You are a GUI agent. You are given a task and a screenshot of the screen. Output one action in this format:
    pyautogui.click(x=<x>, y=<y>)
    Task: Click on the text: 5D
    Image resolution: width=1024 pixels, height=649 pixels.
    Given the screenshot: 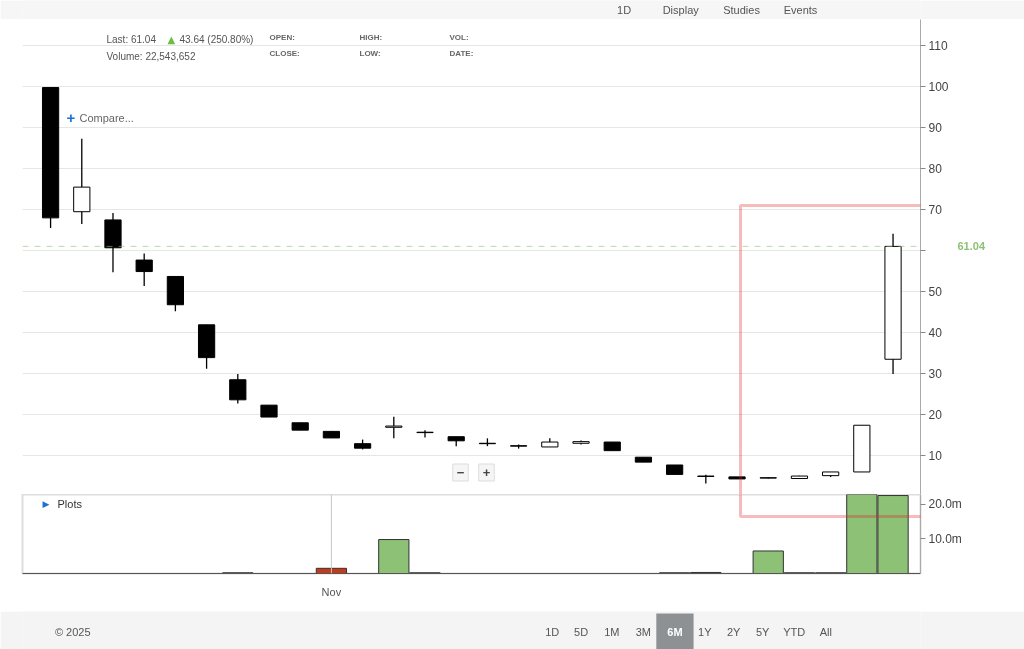 What is the action you would take?
    pyautogui.click(x=581, y=631)
    